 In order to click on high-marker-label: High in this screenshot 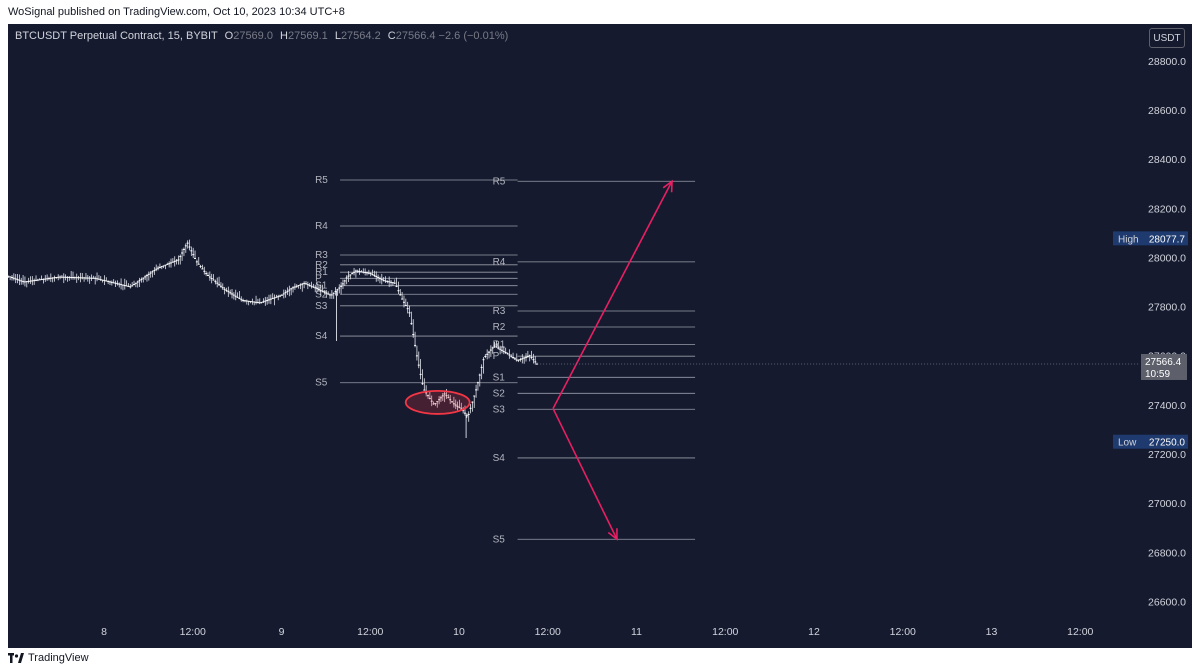, I will do `click(1128, 239)`.